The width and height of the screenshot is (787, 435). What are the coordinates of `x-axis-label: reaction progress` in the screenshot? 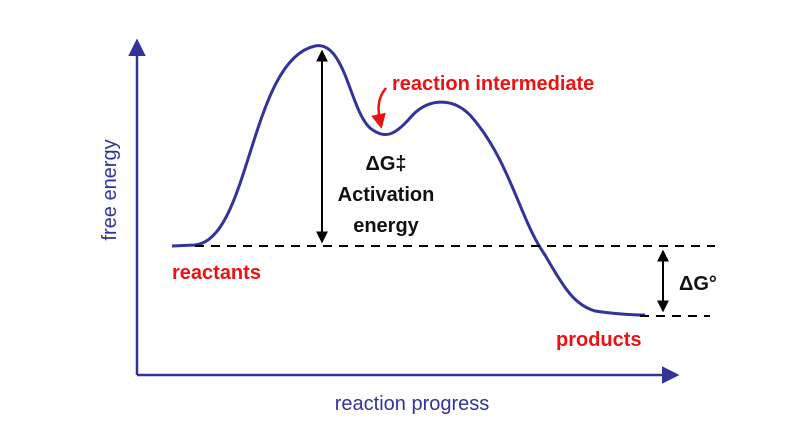 It's located at (412, 404).